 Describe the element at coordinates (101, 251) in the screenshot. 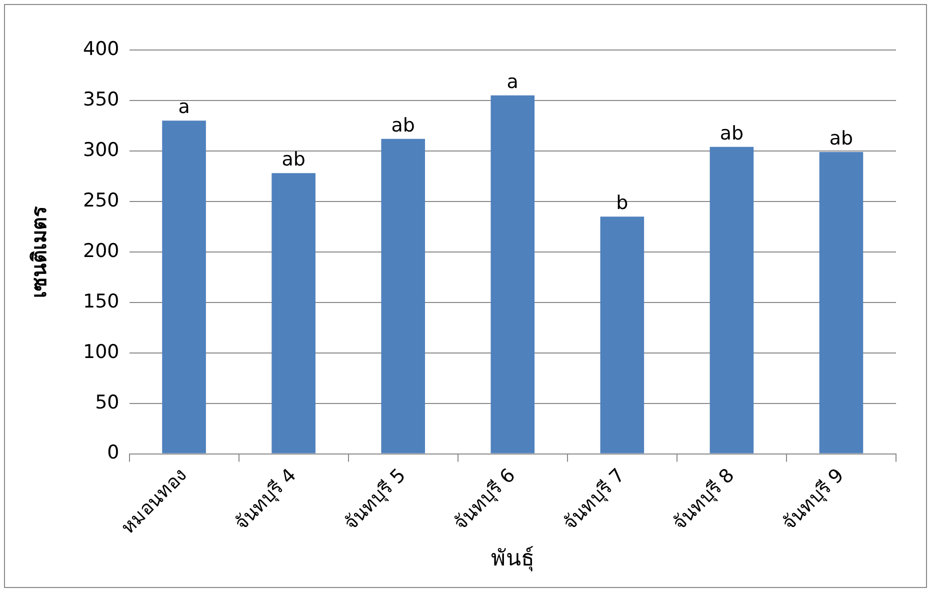

I see `y-tick-label: 200` at that location.